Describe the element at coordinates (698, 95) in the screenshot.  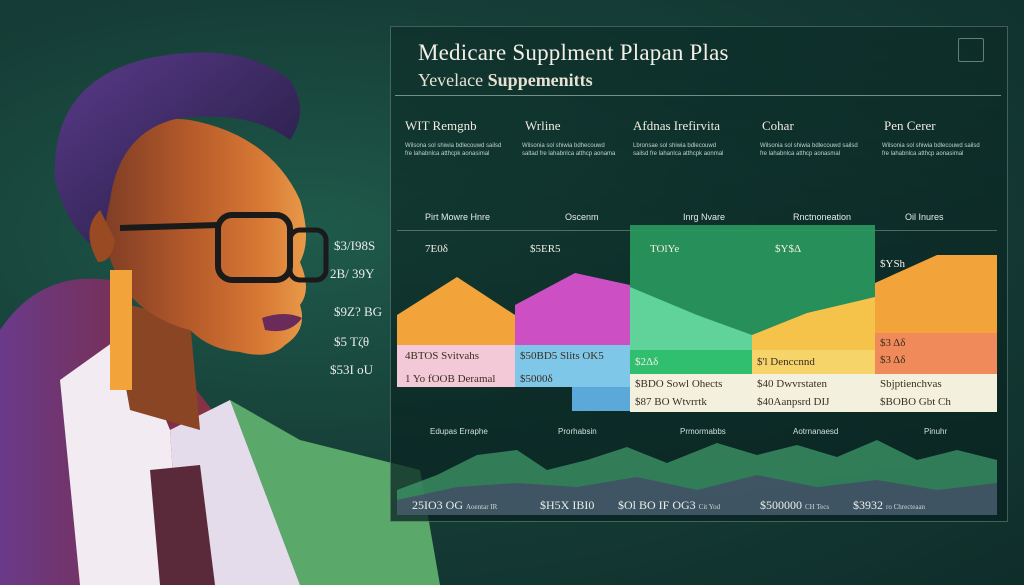
I see `header-divider` at that location.